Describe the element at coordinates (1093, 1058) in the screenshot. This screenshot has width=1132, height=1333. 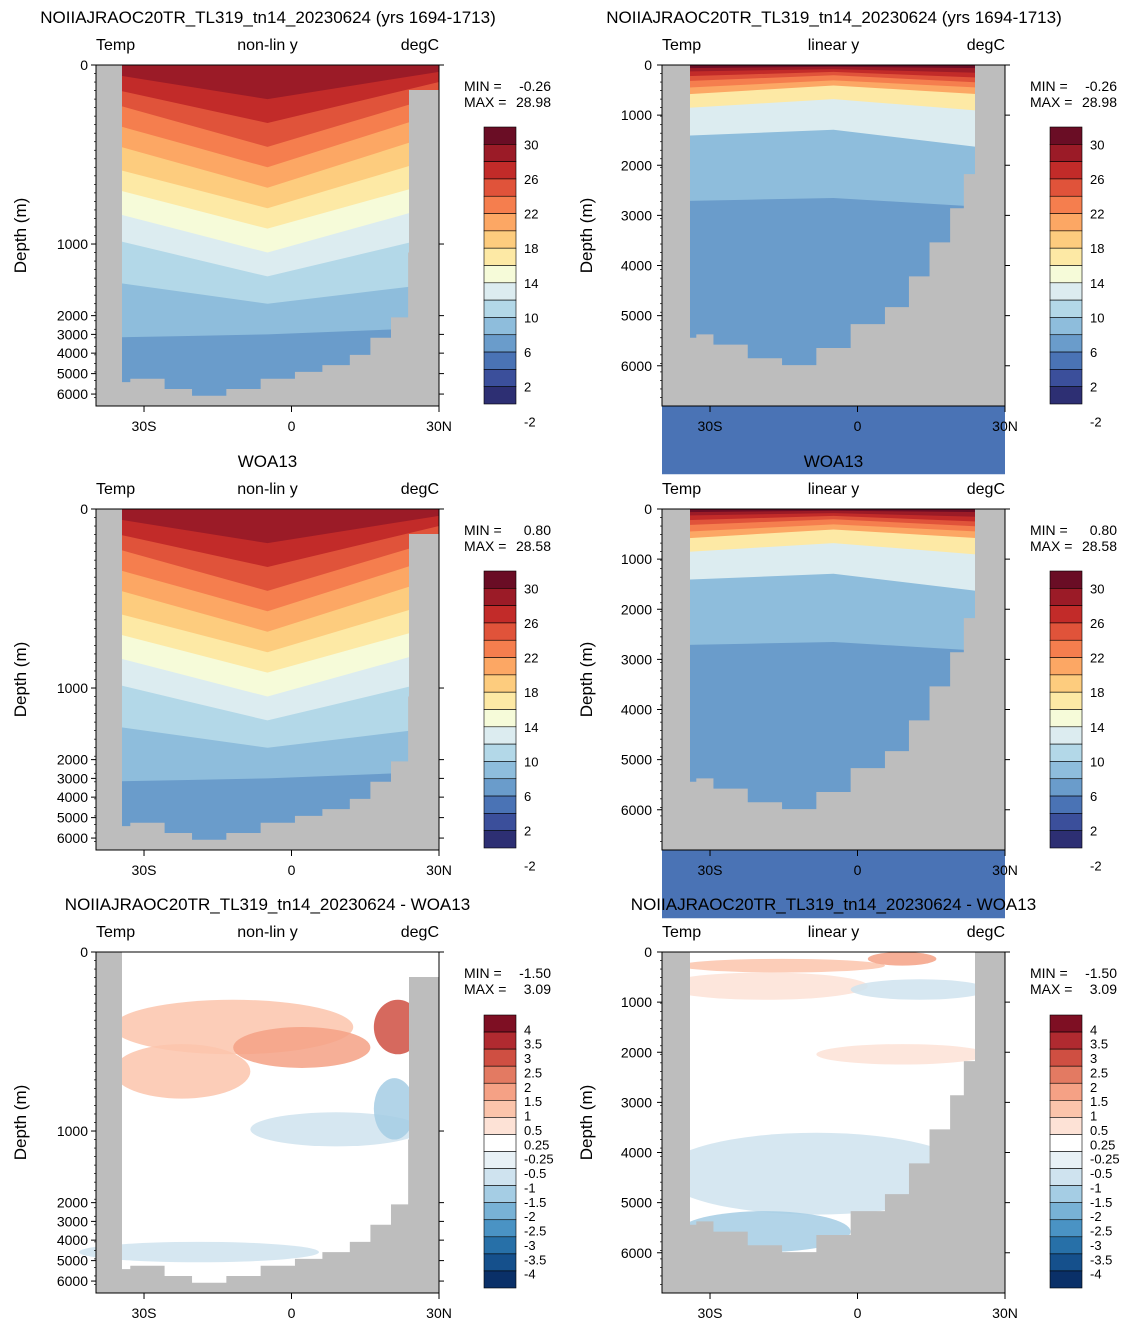
I see `colorbar-label: 3` at that location.